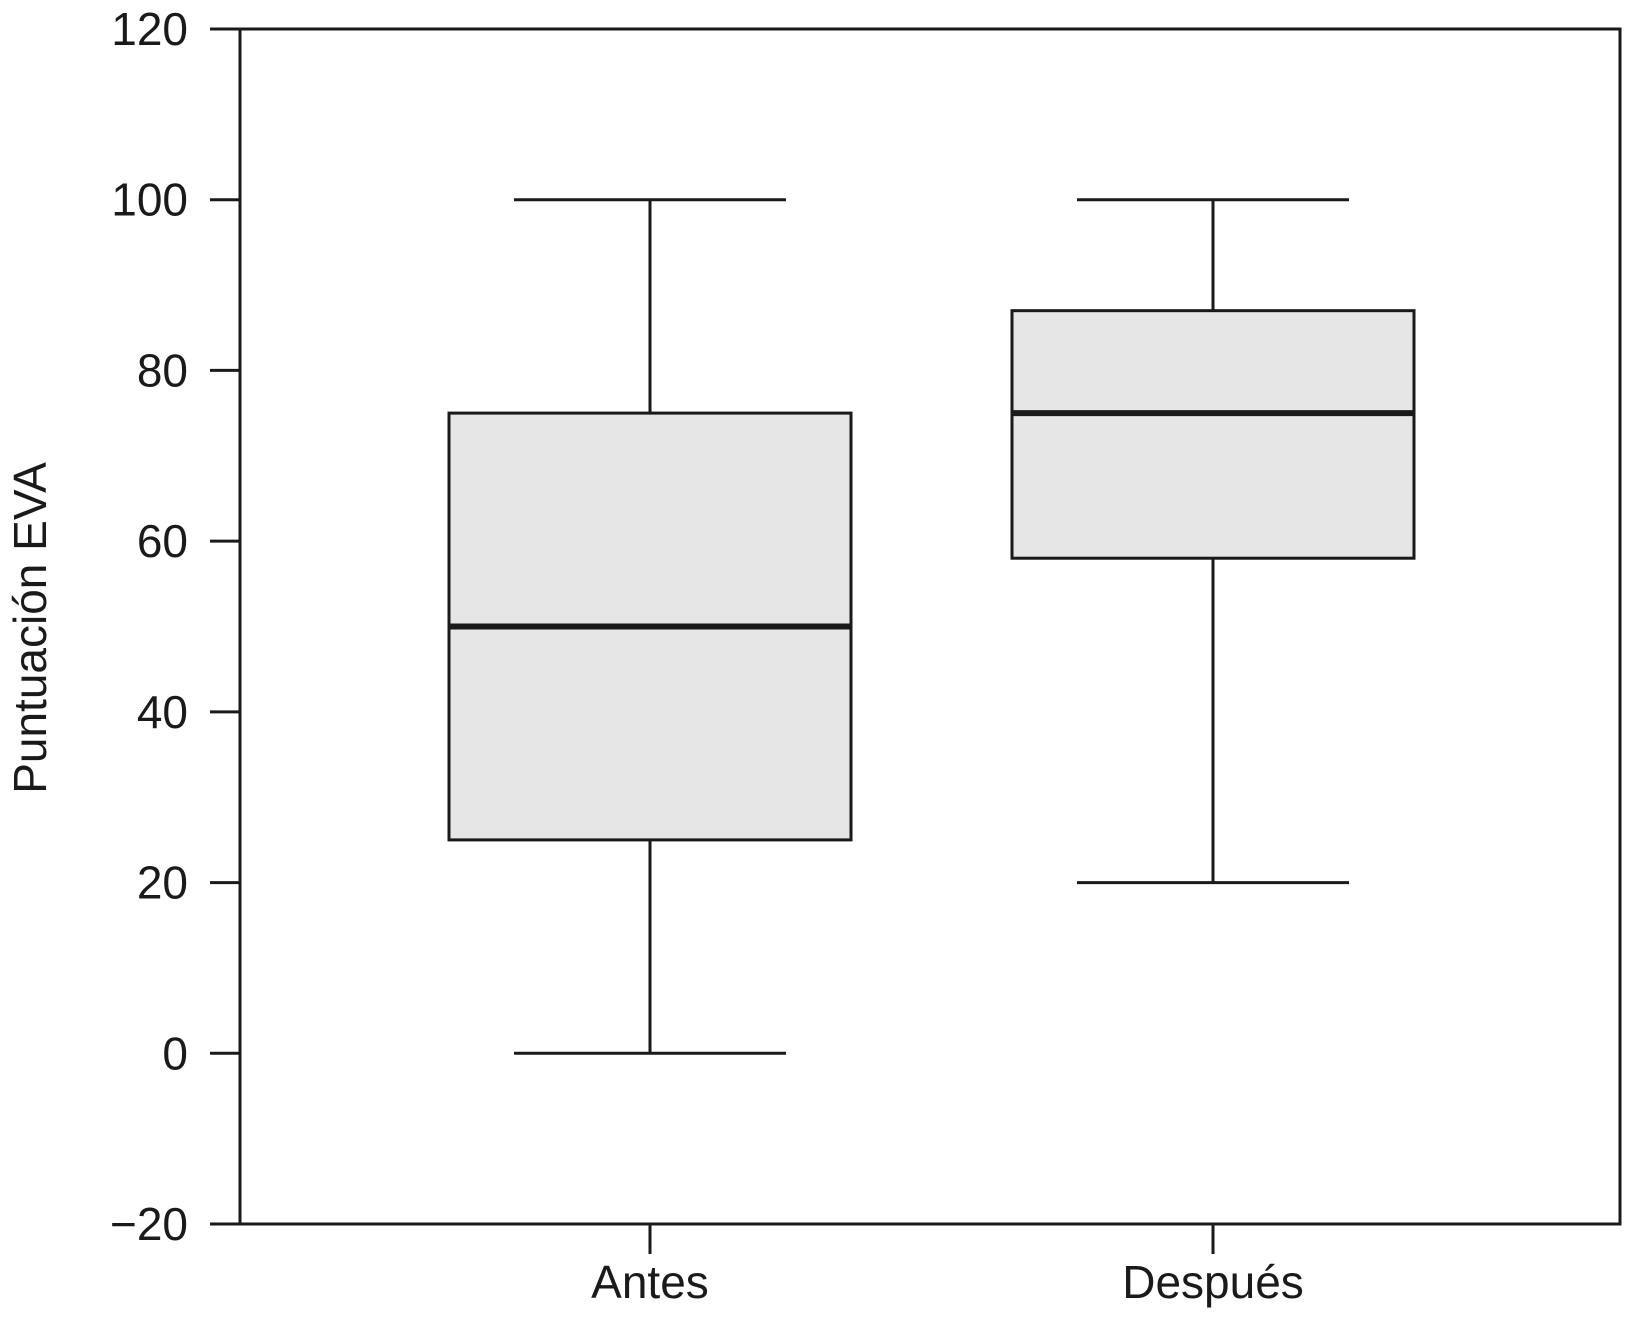  Describe the element at coordinates (162, 712) in the screenshot. I see `y-tick-label: 40` at that location.